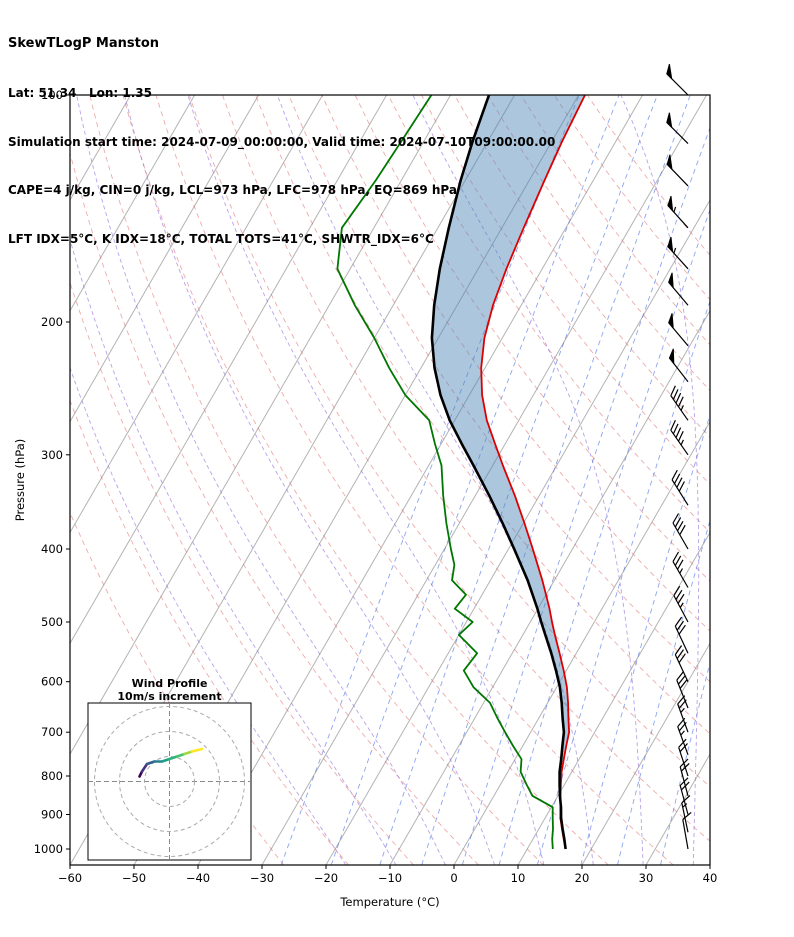  Describe the element at coordinates (84, 44) in the screenshot. I see `page-title: SkewTLogP Manston` at that location.